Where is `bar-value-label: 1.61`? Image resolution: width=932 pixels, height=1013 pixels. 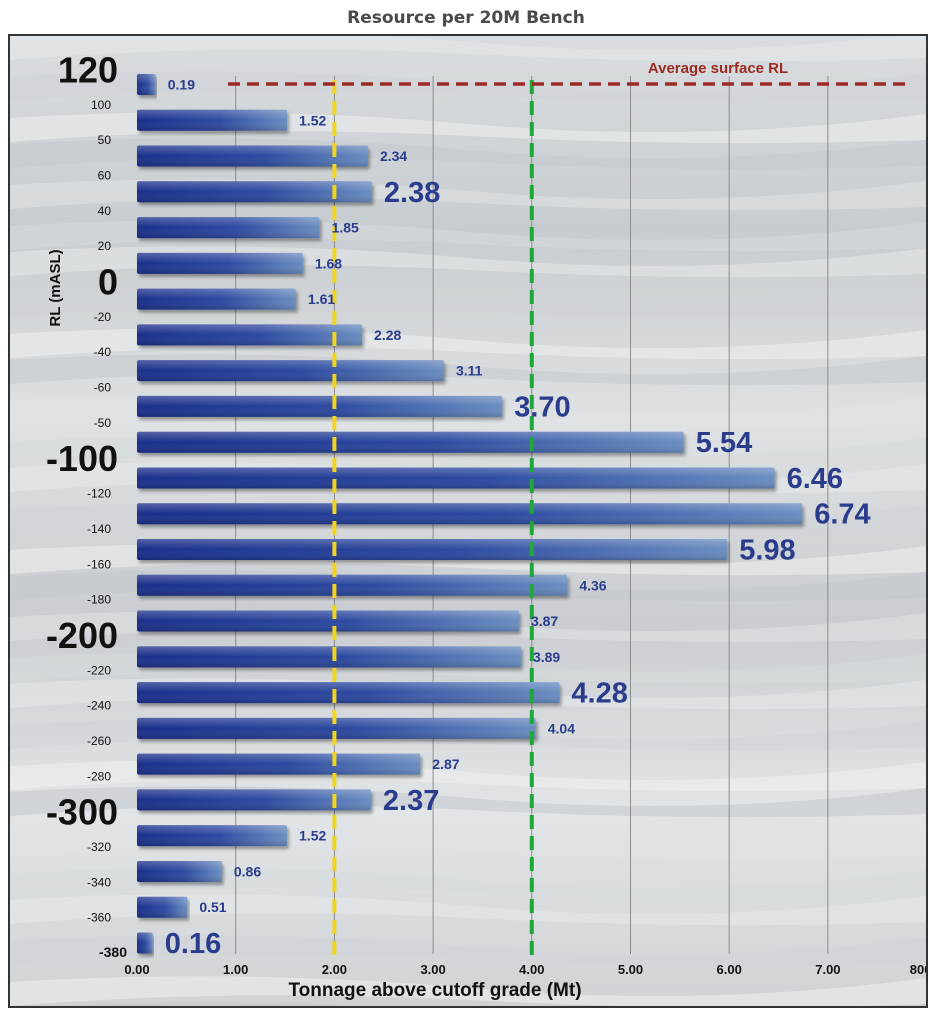
bar-value-label: 1.61 is located at coordinates (321, 299).